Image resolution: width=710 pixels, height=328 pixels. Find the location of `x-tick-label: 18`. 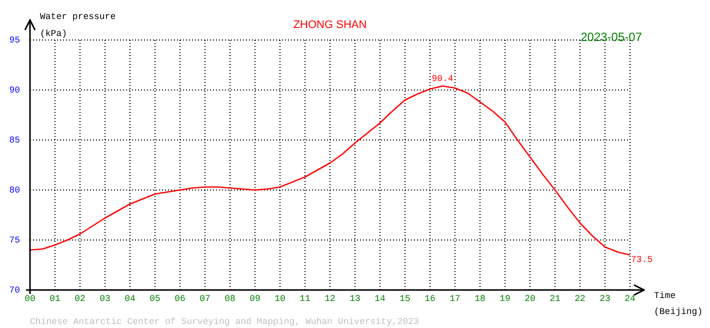

x-tick-label: 18 is located at coordinates (480, 299).